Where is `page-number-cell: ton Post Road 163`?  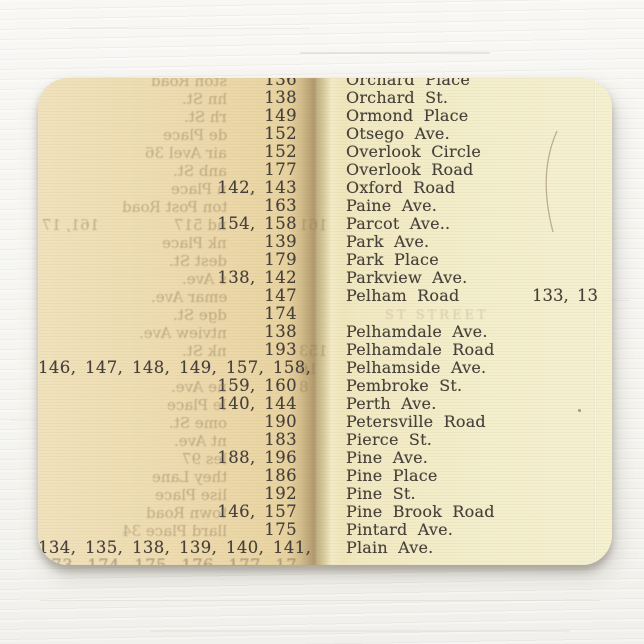 page-number-cell: ton Post Road 163 is located at coordinates (167, 207).